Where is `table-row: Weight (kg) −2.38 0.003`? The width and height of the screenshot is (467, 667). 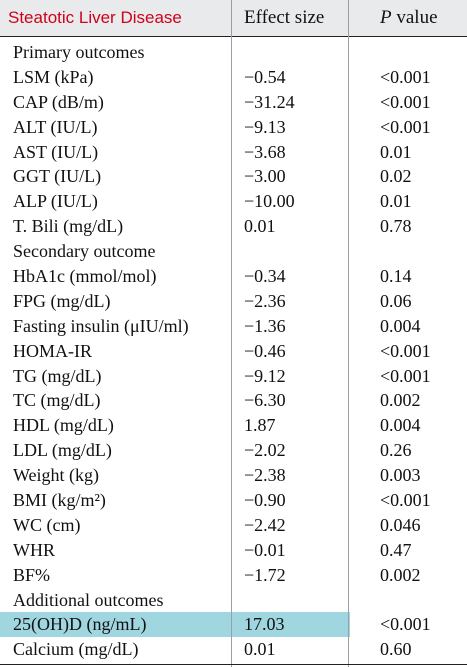
table-row: Weight (kg) −2.38 0.003 is located at coordinates (233, 475).